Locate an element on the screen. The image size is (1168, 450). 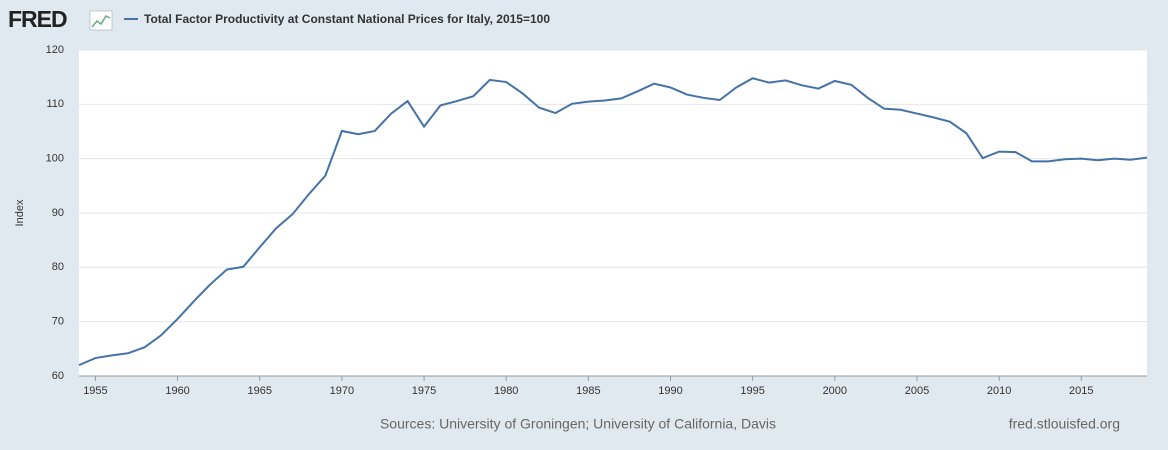
x-tick-label: 1980 is located at coordinates (506, 391).